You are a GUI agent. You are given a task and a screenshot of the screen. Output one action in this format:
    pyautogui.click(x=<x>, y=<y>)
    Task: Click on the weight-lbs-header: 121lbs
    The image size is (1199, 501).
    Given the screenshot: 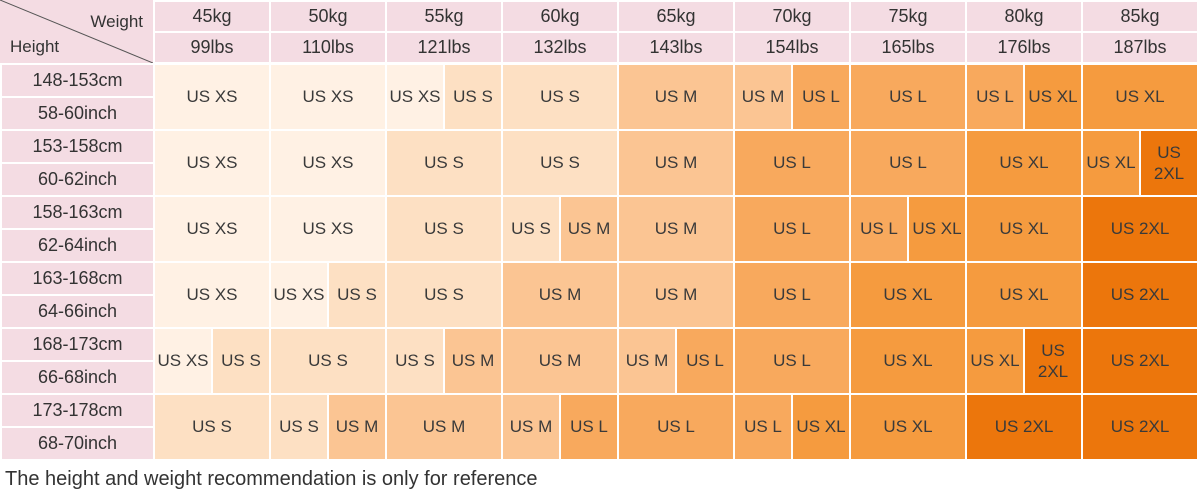 What is the action you would take?
    pyautogui.click(x=444, y=47)
    